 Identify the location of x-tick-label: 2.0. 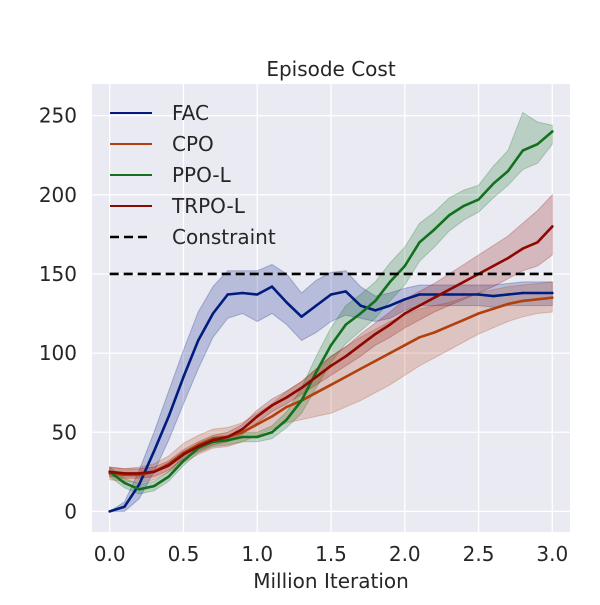
(405, 554).